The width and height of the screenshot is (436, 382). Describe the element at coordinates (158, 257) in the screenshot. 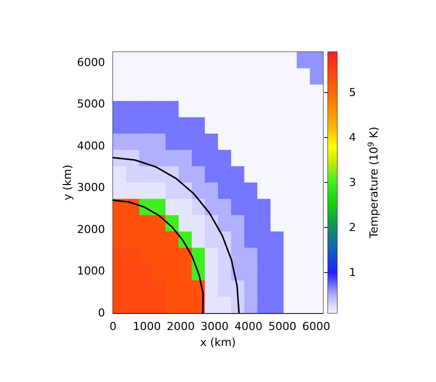

I see `line-series` at that location.